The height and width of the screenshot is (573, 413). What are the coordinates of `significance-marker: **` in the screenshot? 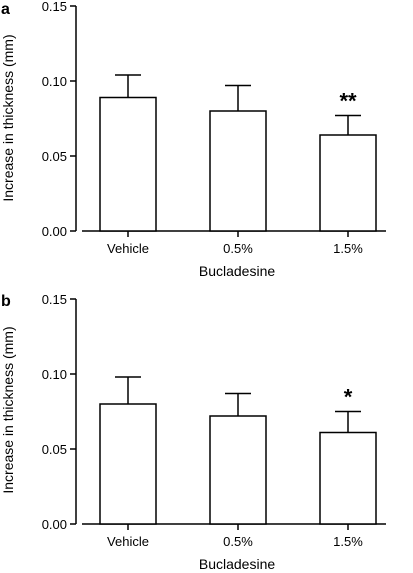 It's located at (348, 101).